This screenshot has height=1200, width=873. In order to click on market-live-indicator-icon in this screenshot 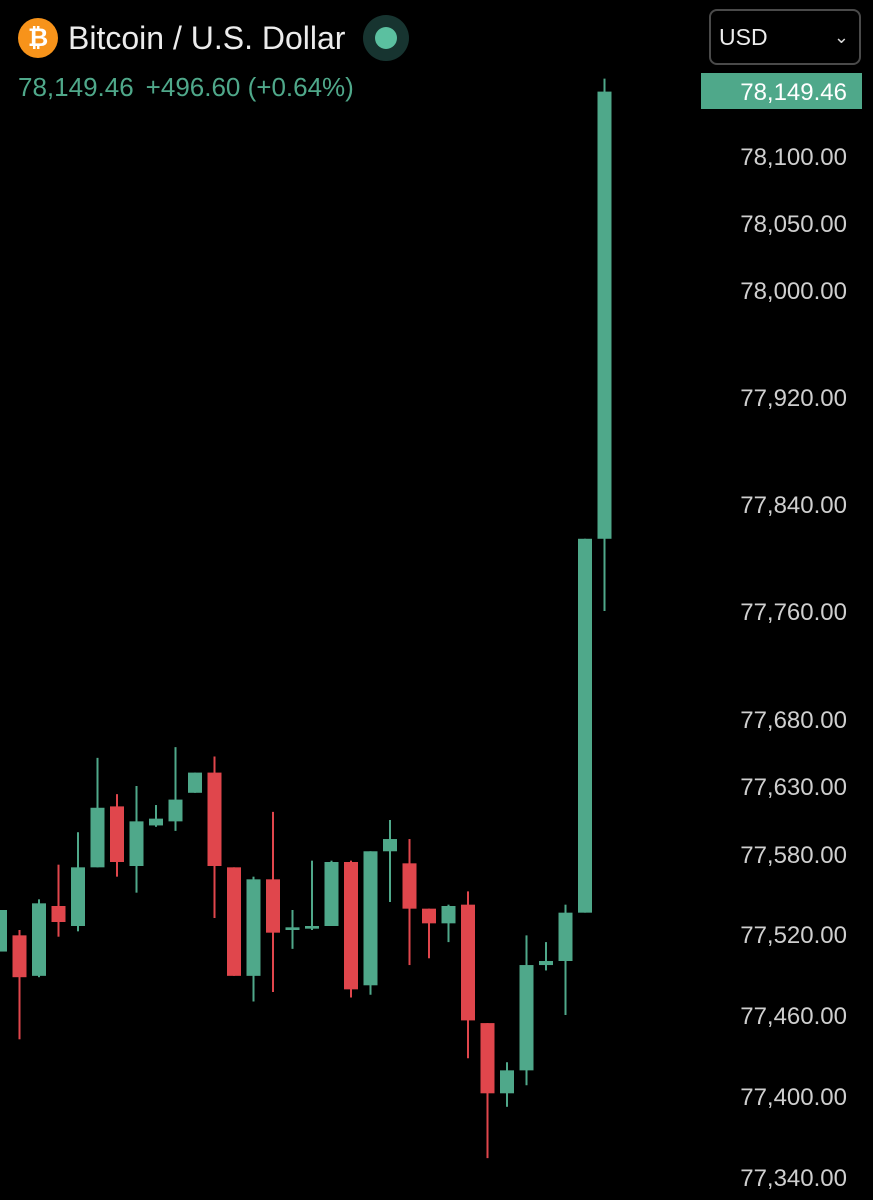, I will do `click(386, 38)`.